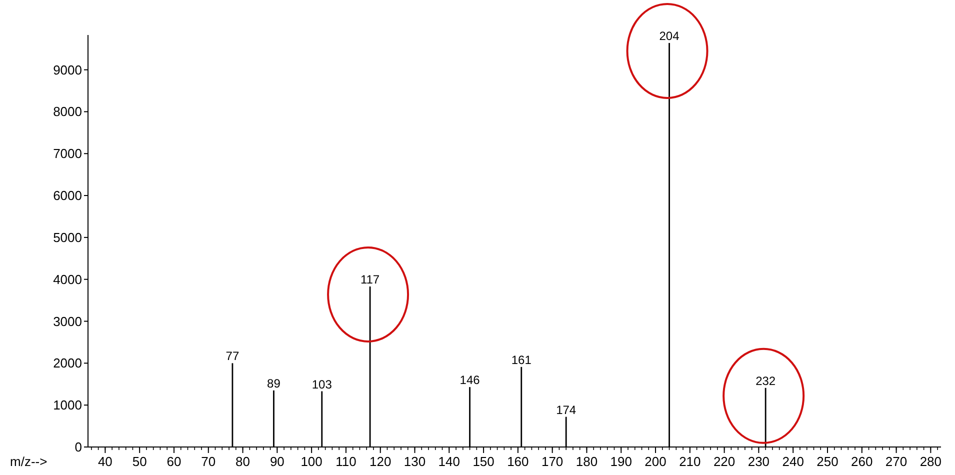 This screenshot has width=955, height=475. What do you see at coordinates (690, 461) in the screenshot?
I see `x-tick-label: 210` at bounding box center [690, 461].